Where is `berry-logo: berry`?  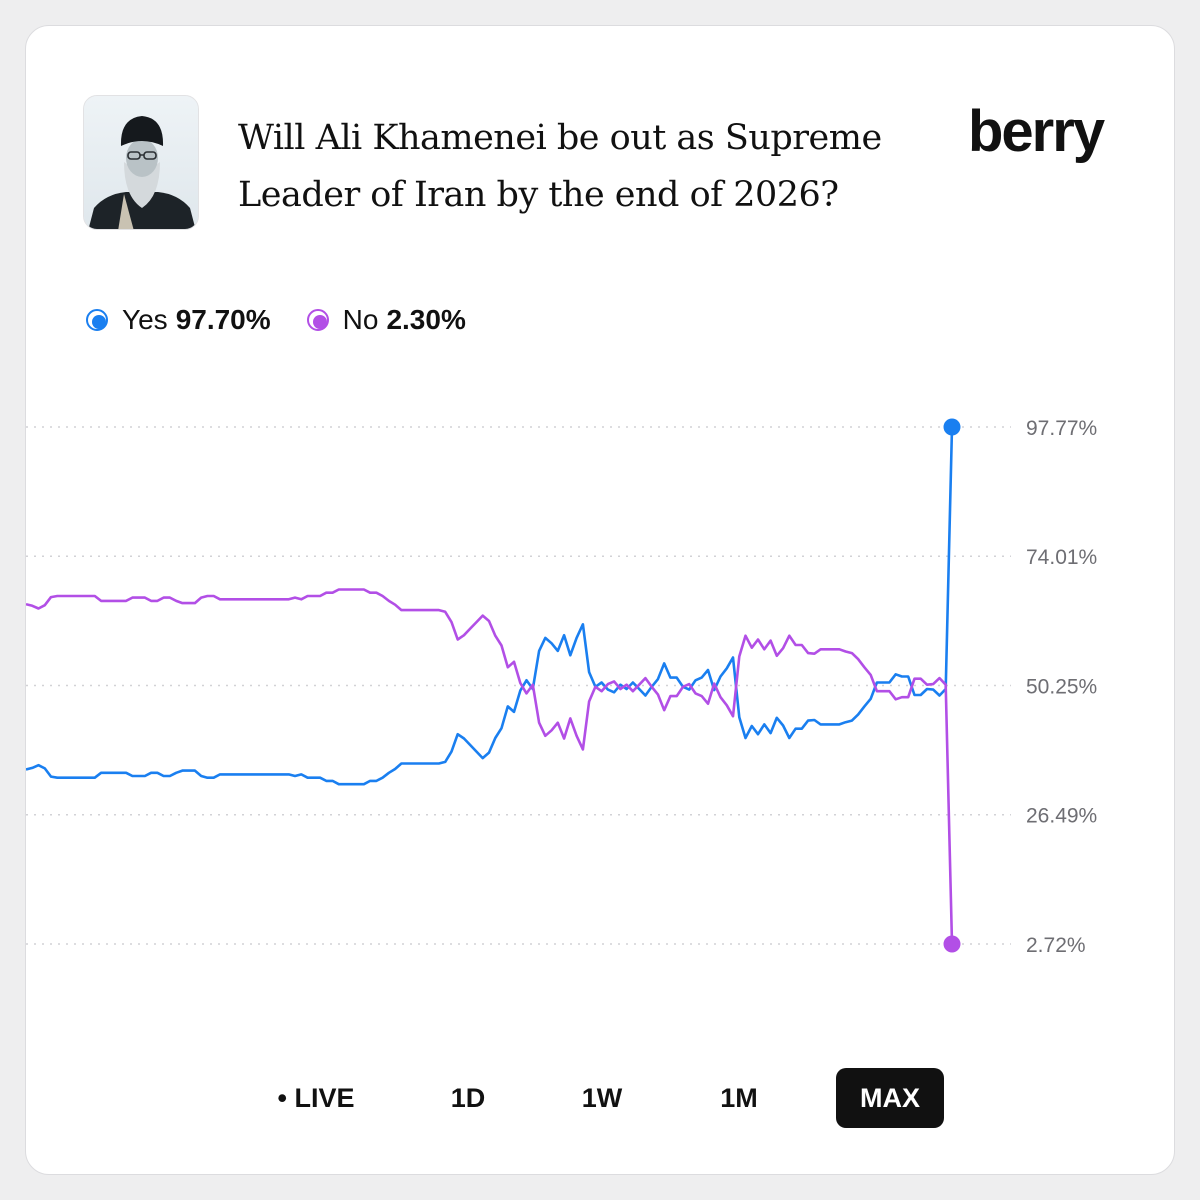 berry-logo: berry is located at coordinates (1036, 131).